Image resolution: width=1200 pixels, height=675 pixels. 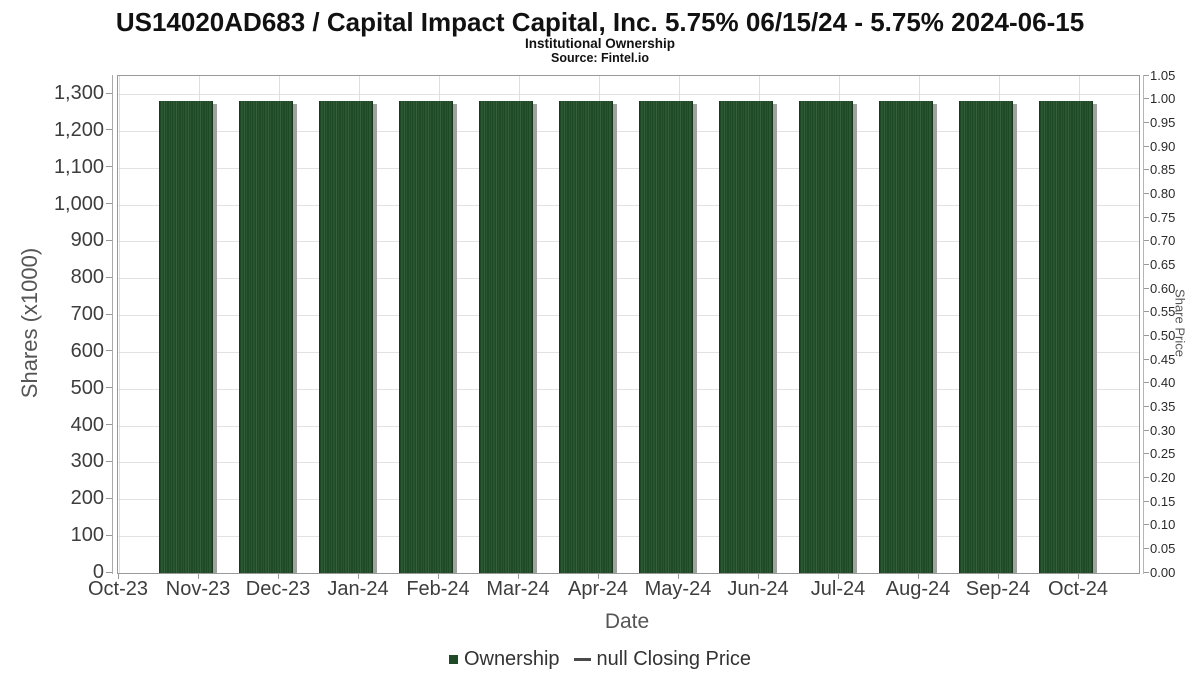 What do you see at coordinates (674, 658) in the screenshot?
I see `legend-label-closing-price: null Closing Price` at bounding box center [674, 658].